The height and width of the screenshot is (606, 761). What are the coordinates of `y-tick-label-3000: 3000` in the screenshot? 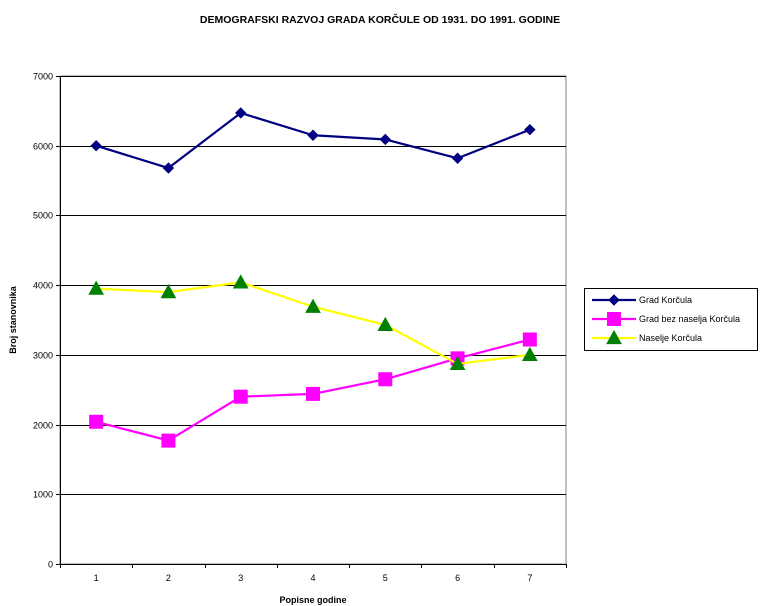 It's located at (43, 356).